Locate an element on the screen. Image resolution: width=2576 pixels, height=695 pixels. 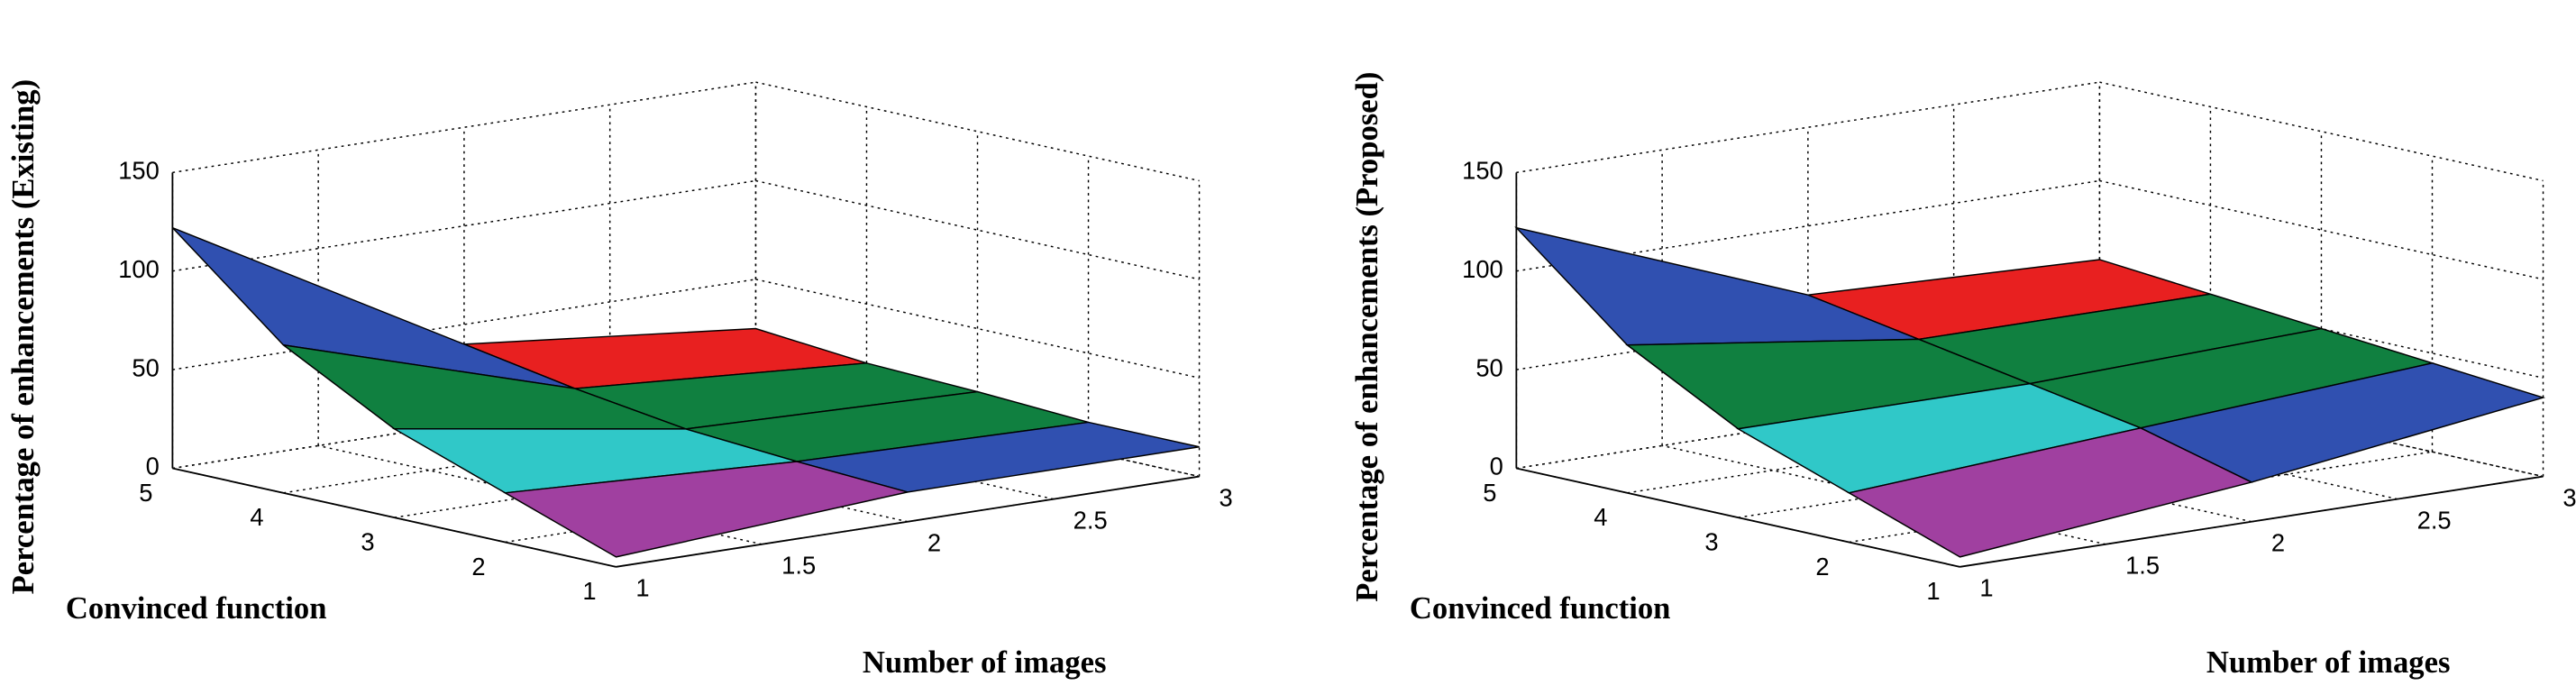
z-axis-label: Percentage of enhancements (Proposed) is located at coordinates (1367, 337).